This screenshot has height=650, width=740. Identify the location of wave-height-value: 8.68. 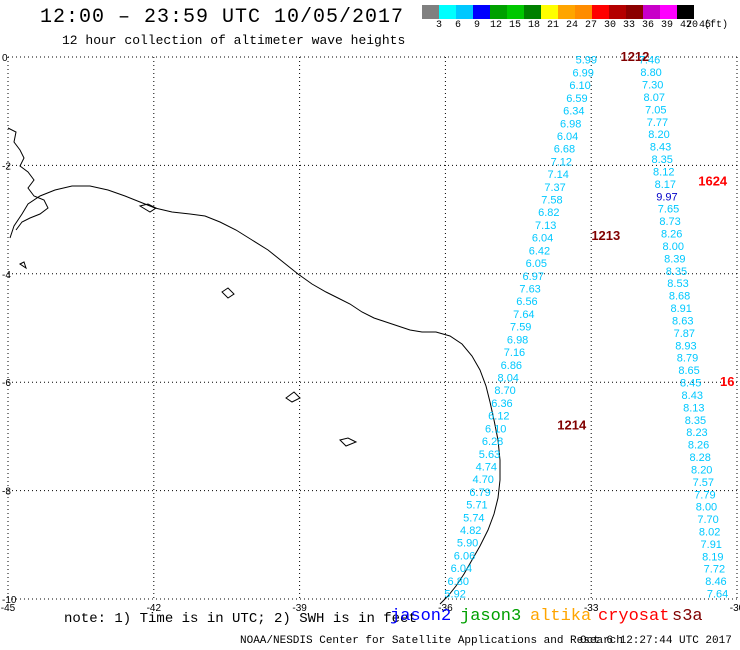
(679, 297).